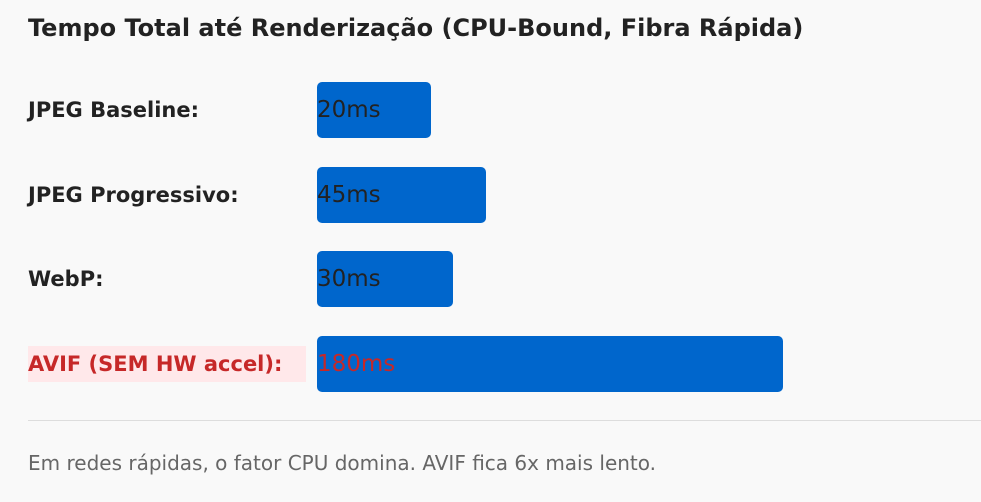 This screenshot has width=981, height=502. I want to click on divider, so click(504, 420).